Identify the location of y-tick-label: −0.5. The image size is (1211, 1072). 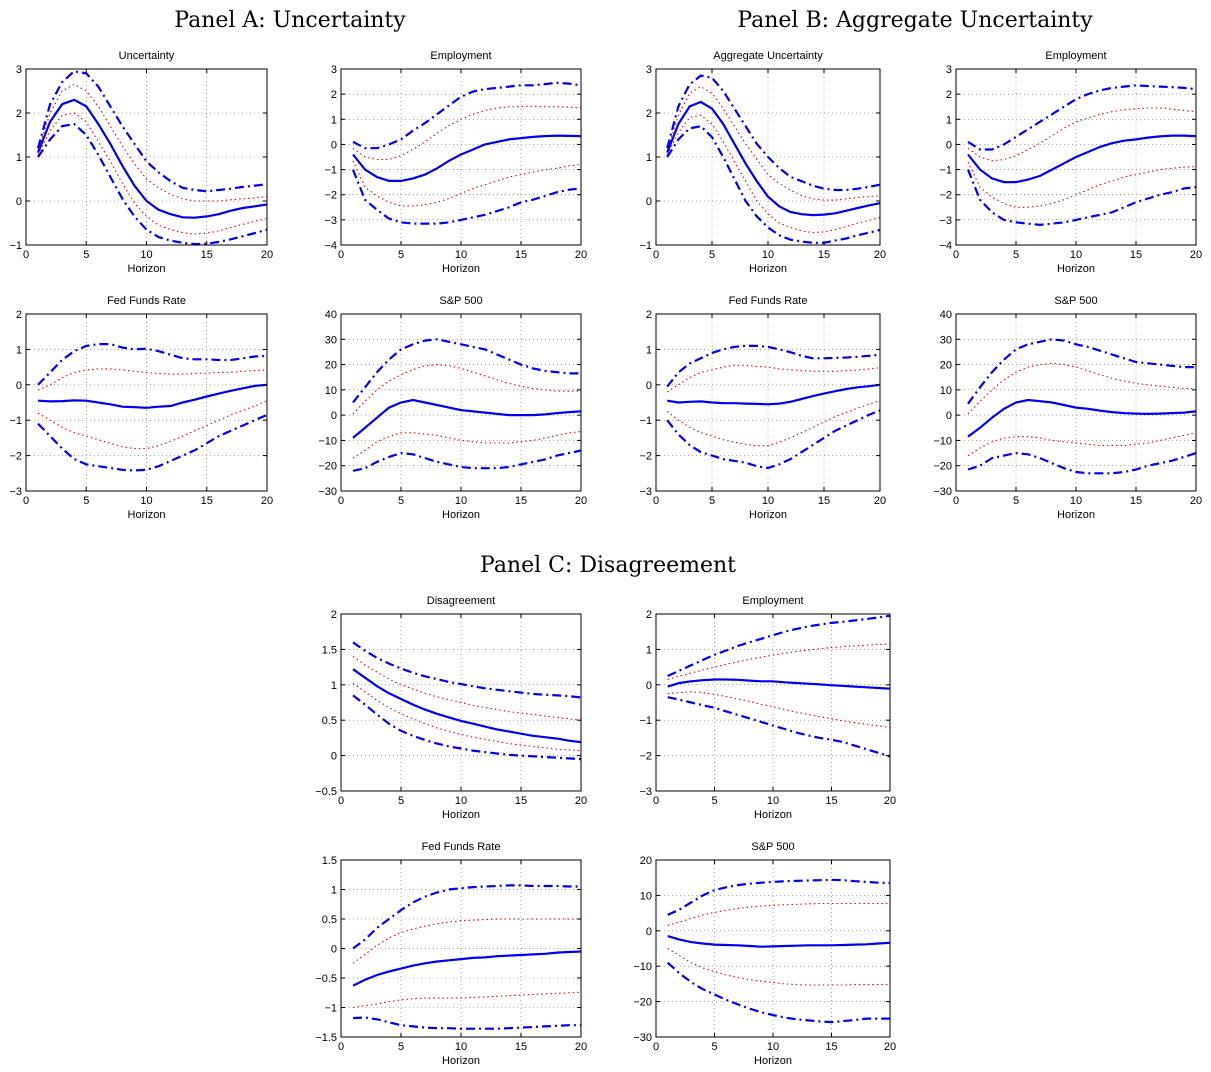
(326, 792).